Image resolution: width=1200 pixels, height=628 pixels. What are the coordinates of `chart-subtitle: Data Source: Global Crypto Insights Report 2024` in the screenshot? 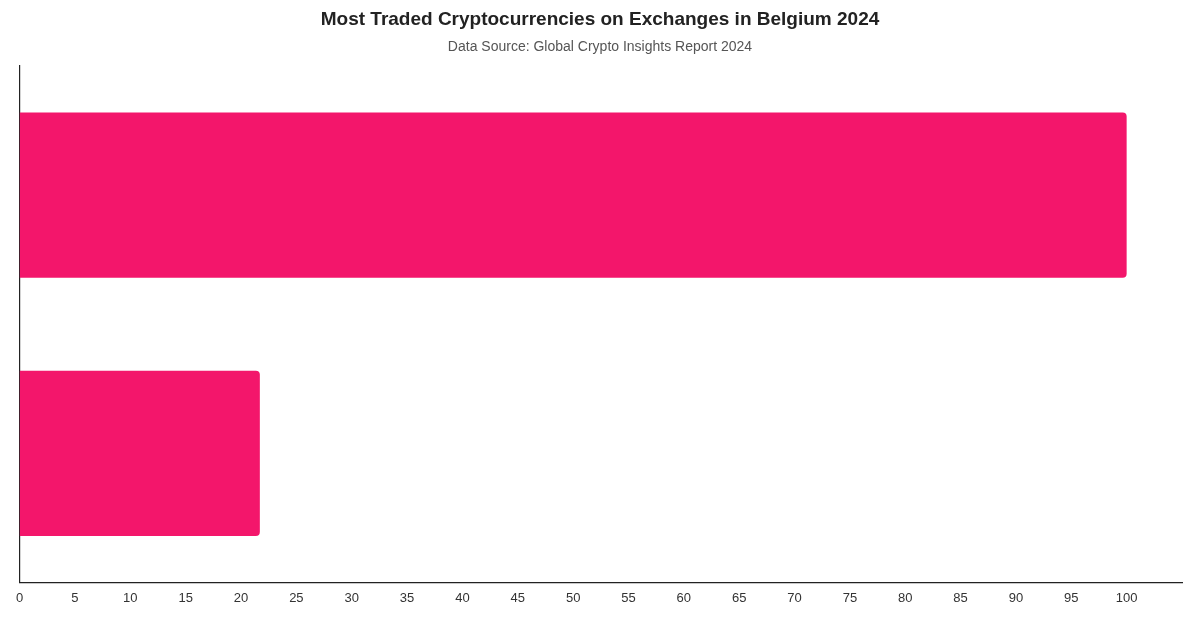 It's located at (600, 46).